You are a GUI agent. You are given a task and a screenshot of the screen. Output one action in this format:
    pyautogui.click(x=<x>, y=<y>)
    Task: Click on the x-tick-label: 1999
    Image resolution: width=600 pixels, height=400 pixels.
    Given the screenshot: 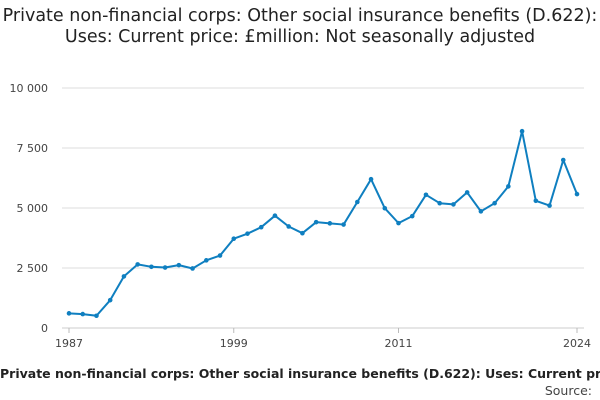 What is the action you would take?
    pyautogui.click(x=234, y=343)
    